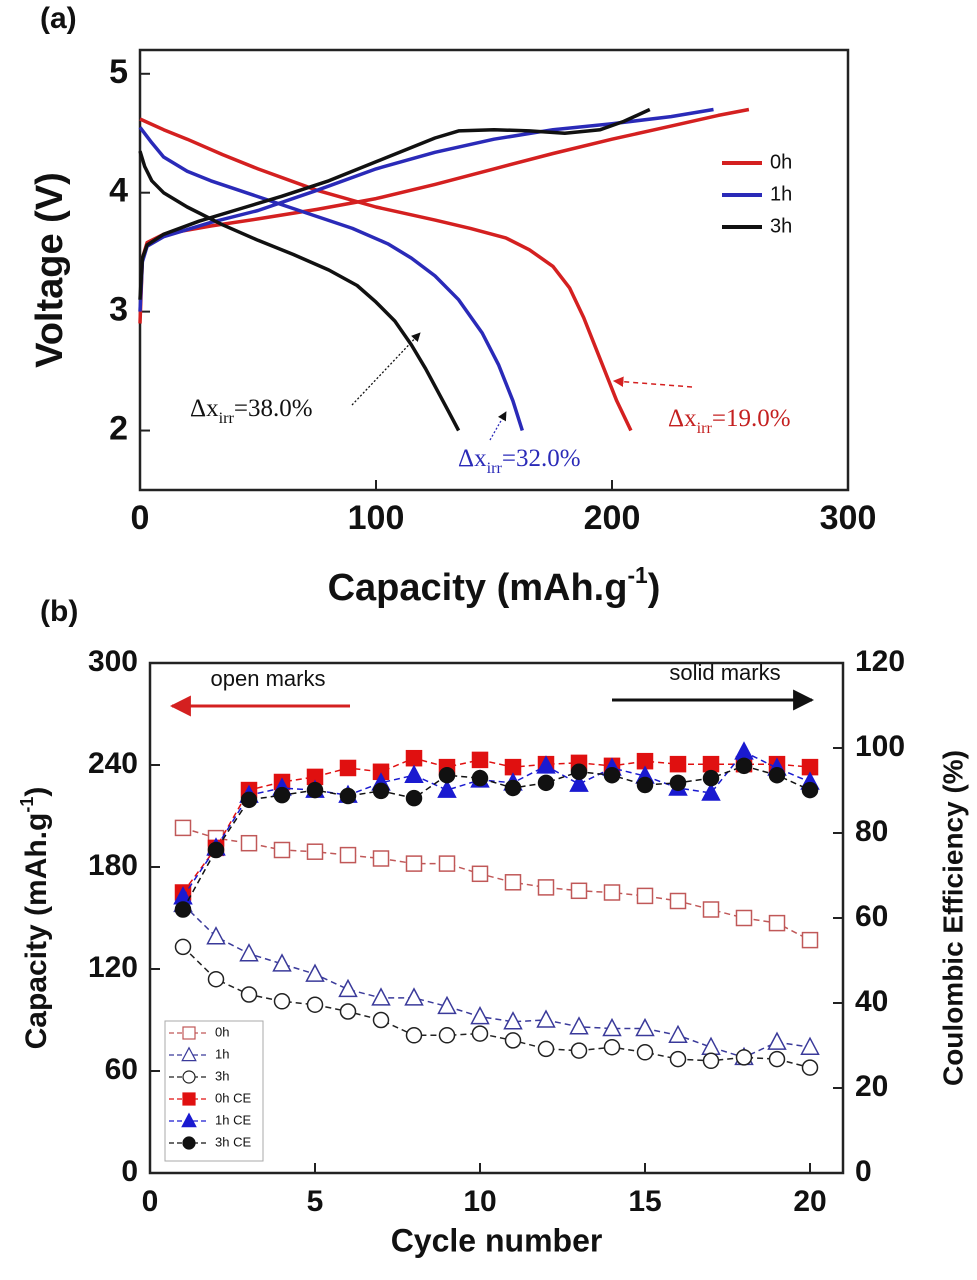 Image resolution: width=977 pixels, height=1280 pixels. Describe the element at coordinates (150, 1201) in the screenshot. I see `x-tick-label: 0` at that location.